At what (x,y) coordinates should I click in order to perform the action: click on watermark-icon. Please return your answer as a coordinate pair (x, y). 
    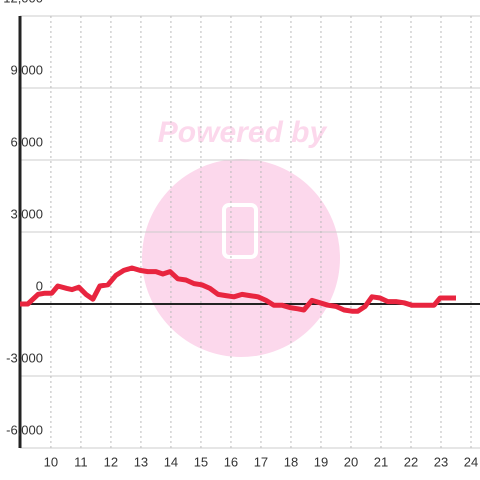
    Looking at the image, I should click on (240, 231).